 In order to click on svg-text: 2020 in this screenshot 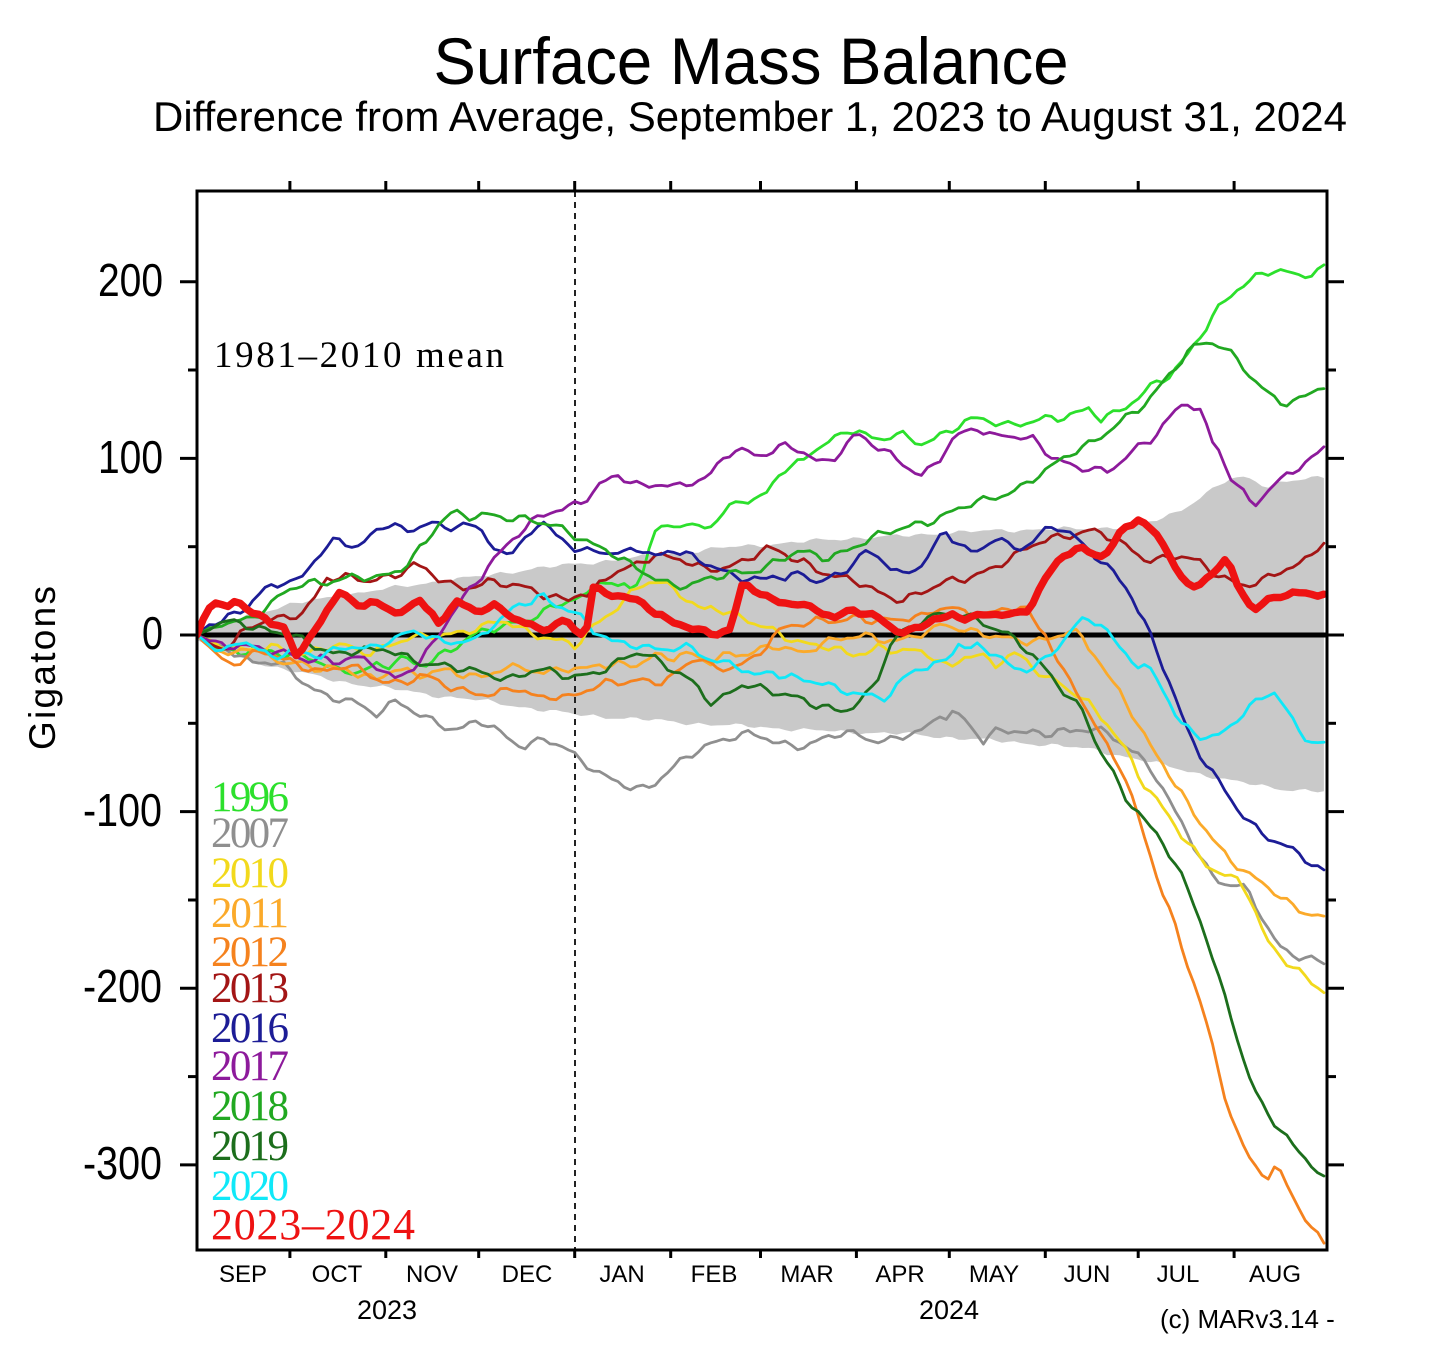, I will do `click(250, 1186)`.